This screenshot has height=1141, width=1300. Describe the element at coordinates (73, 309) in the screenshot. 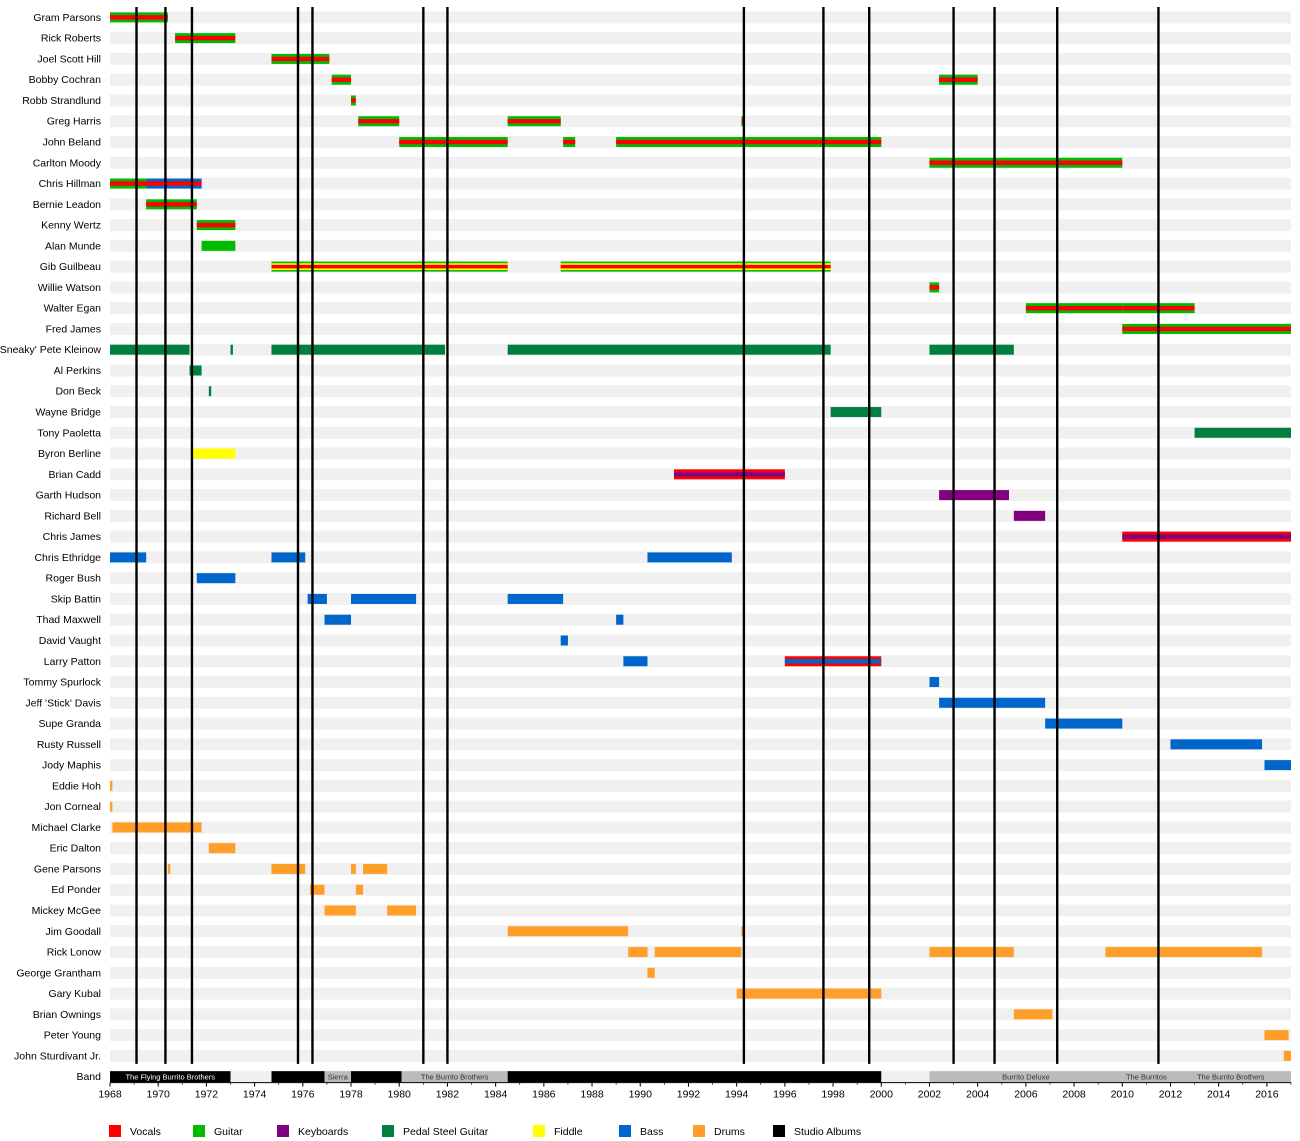

I see `member-name: Walter Egan` at that location.